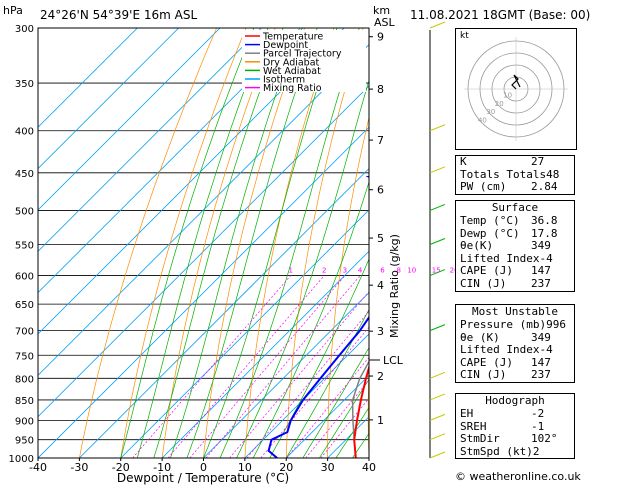 Image resolution: width=629 pixels, height=486 pixels. I want to click on row-value: 147, so click(541, 362).